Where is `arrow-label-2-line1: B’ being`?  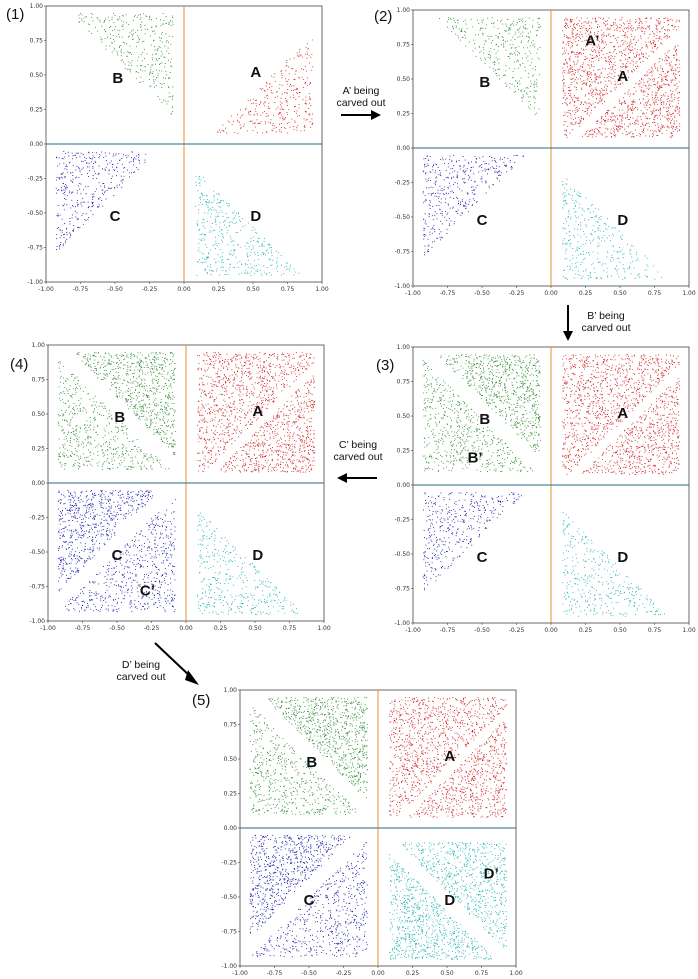 arrow-label-2-line1: B’ being is located at coordinates (606, 316).